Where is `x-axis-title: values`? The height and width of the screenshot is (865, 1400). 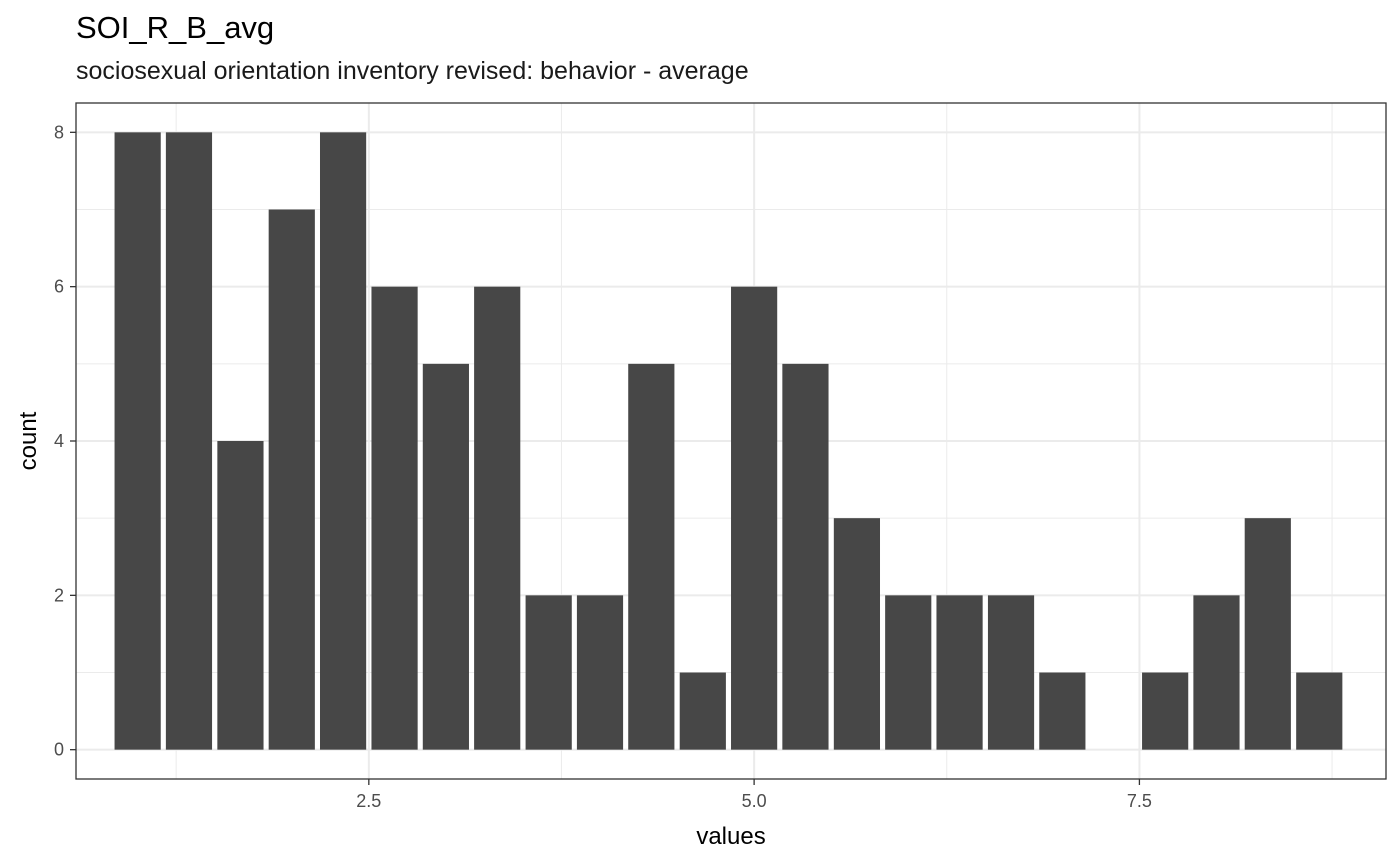
x-axis-title: values is located at coordinates (730, 836).